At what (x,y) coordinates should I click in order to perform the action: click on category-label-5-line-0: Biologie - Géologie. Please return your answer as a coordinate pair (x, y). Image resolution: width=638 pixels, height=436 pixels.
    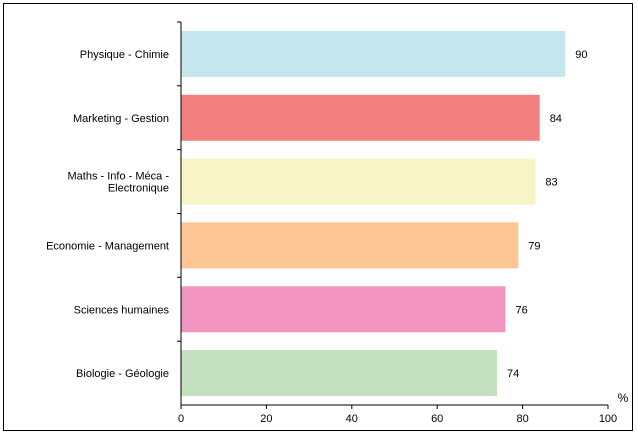
    Looking at the image, I should click on (122, 374).